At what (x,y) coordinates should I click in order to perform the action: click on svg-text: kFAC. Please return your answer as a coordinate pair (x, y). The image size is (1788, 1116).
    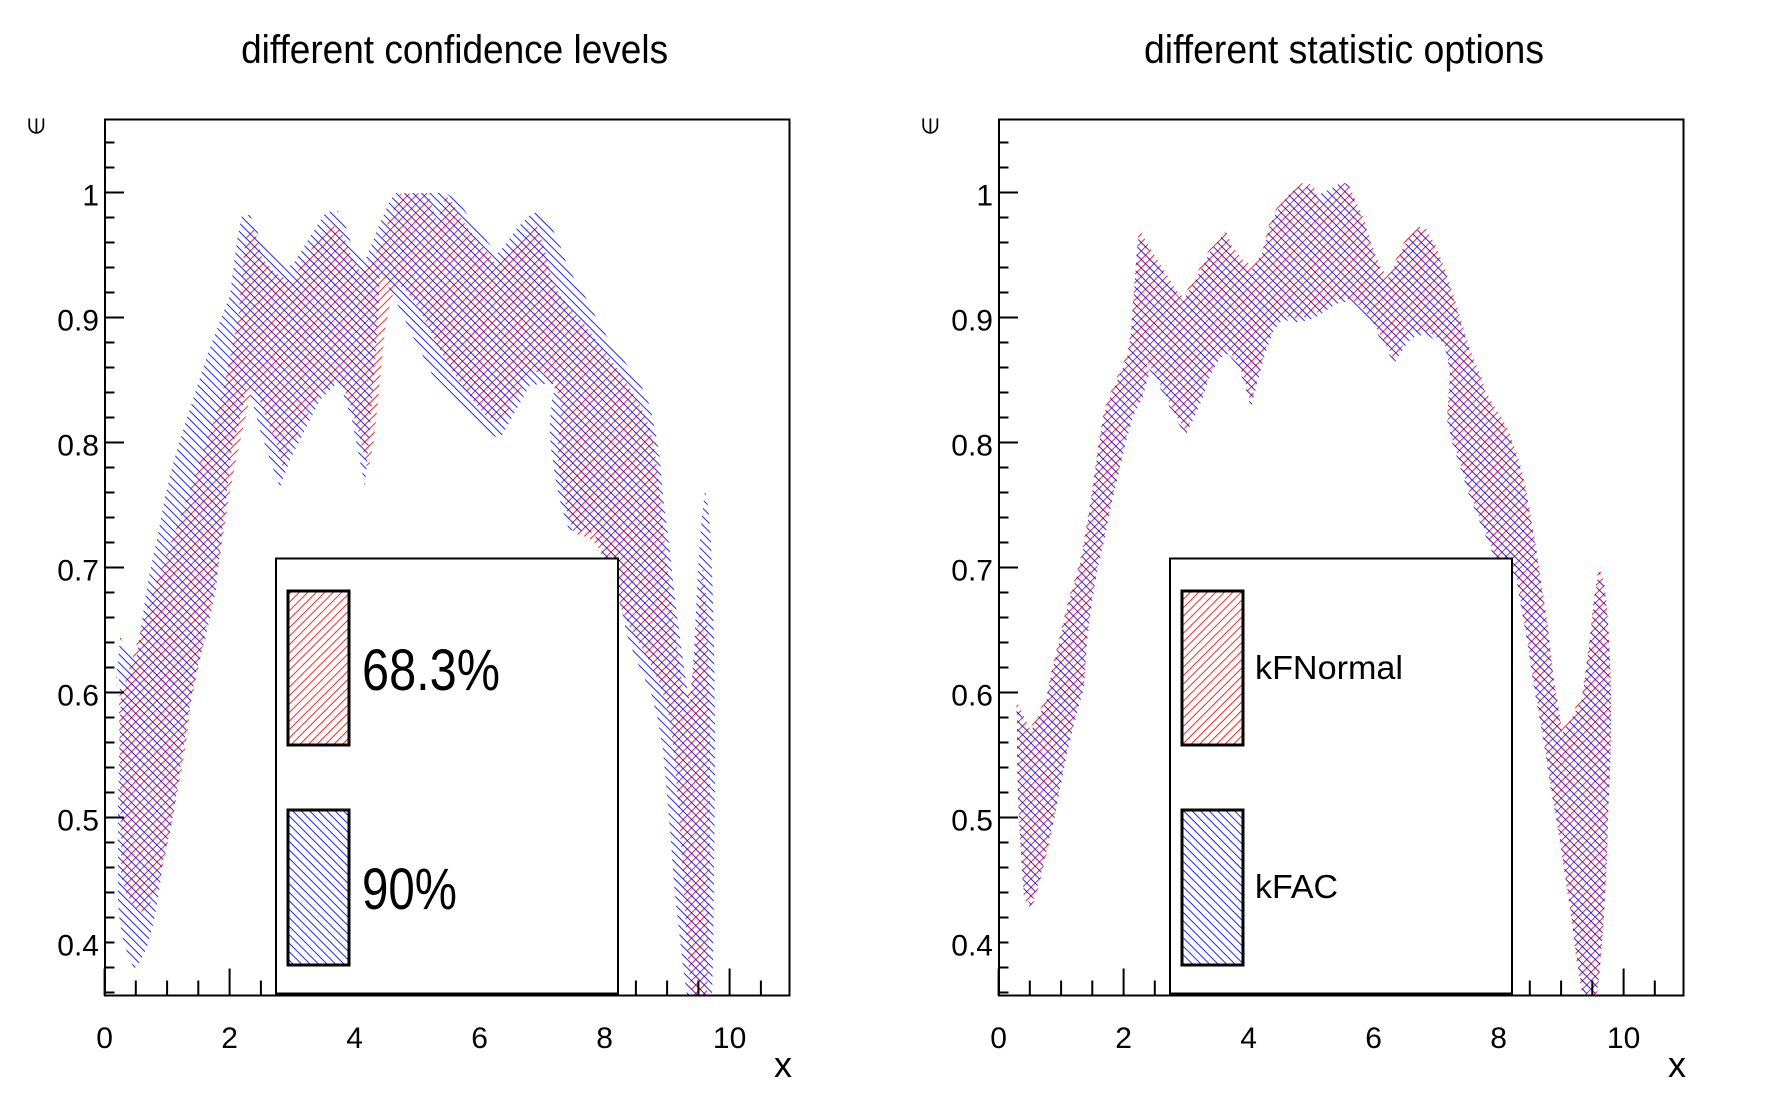
    Looking at the image, I should click on (1296, 886).